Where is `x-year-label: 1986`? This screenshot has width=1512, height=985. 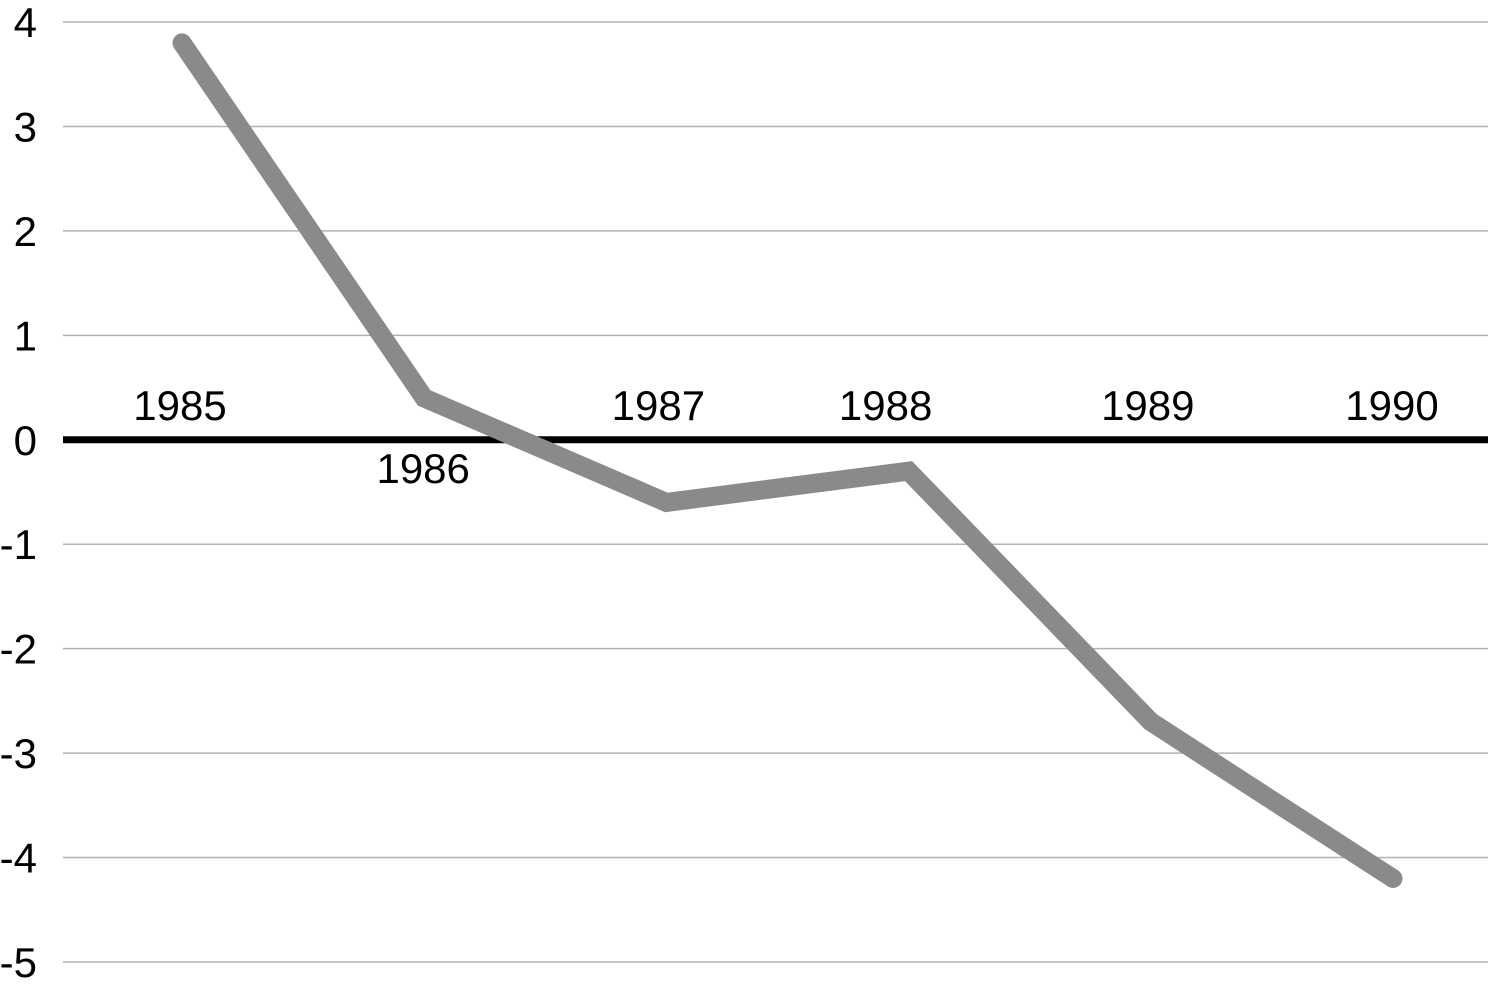 x-year-label: 1986 is located at coordinates (422, 468).